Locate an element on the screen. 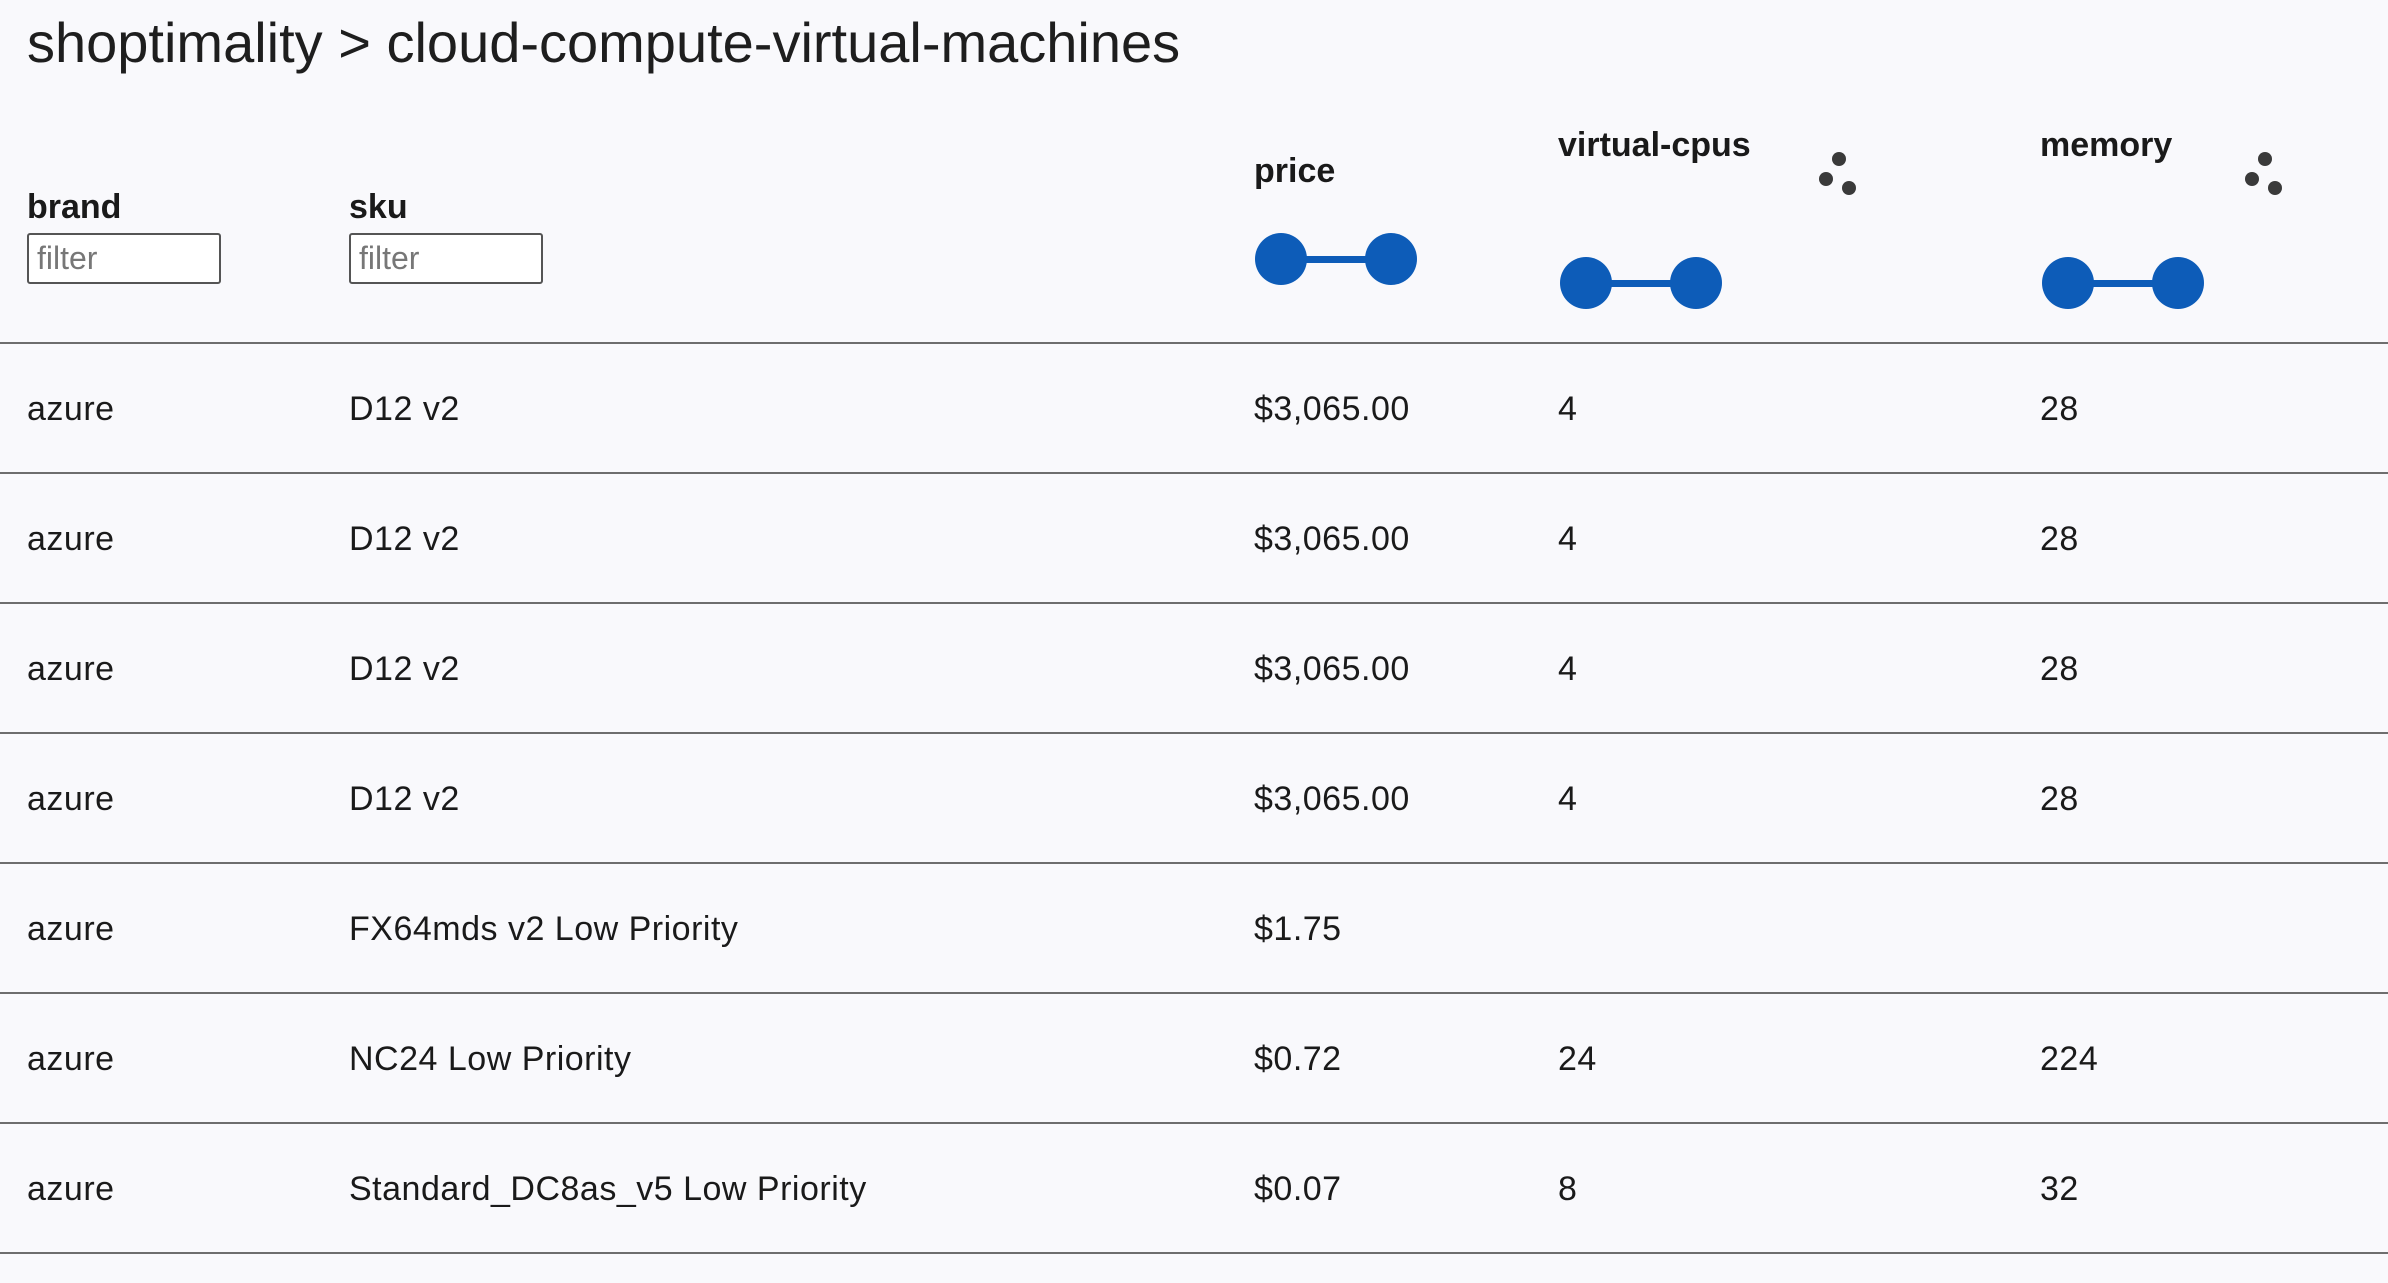  price-cell: $0.07 is located at coordinates (1298, 1189).